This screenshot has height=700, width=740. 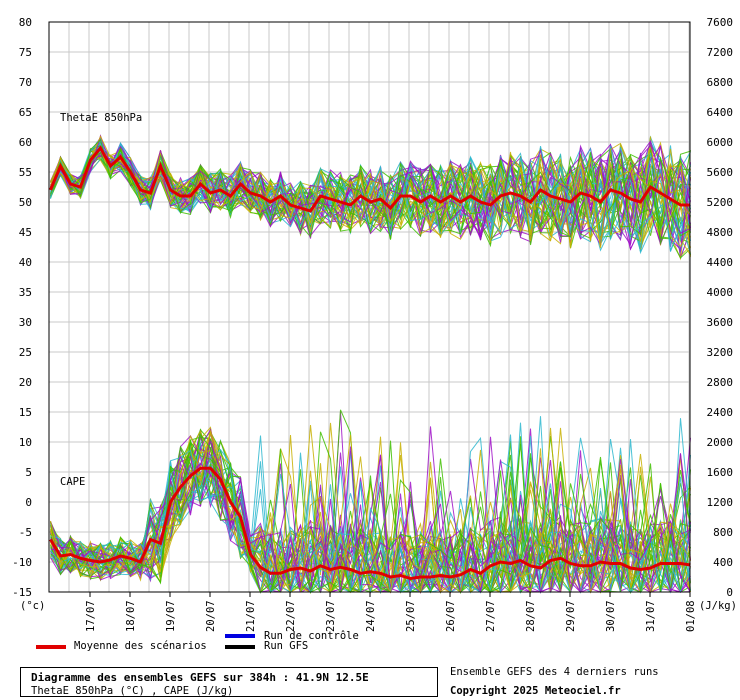 What do you see at coordinates (22, 592) in the screenshot?
I see `y-left-tick-label: -15` at bounding box center [22, 592].